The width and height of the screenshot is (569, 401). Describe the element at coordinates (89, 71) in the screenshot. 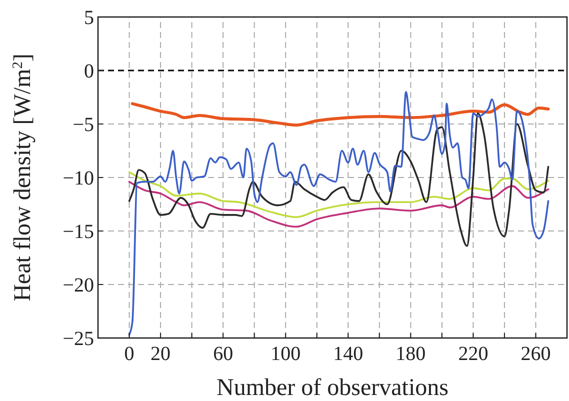

I see `y-tick-label: 0` at that location.